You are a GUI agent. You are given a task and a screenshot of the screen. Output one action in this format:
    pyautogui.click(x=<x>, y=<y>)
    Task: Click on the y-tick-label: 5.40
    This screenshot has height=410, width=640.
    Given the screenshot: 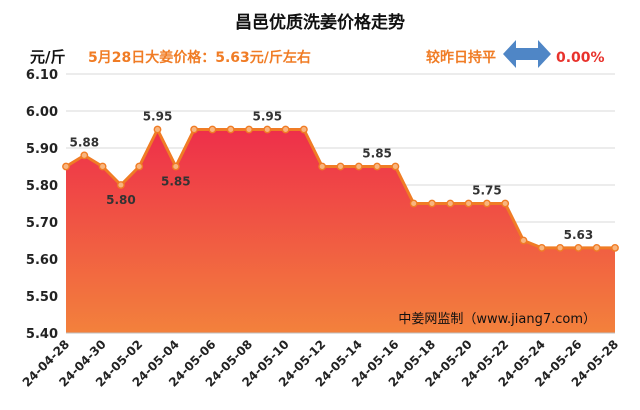 What is the action you would take?
    pyautogui.click(x=42, y=334)
    